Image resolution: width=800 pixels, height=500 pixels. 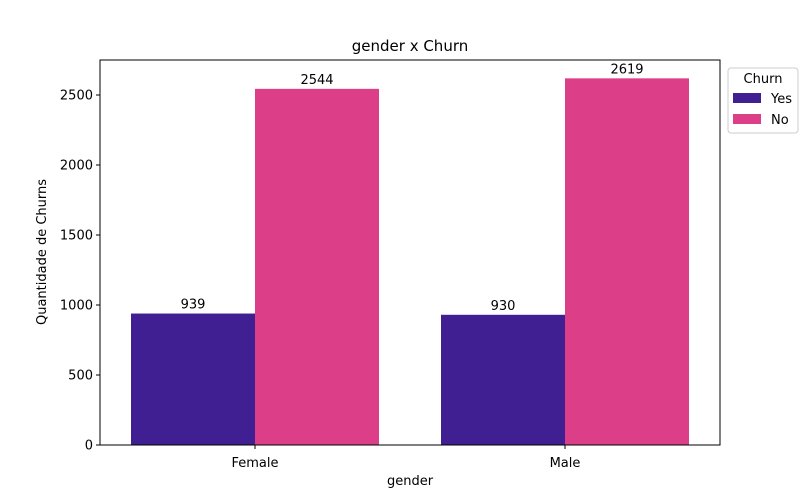 What do you see at coordinates (410, 481) in the screenshot?
I see `x-axis-label: gender` at bounding box center [410, 481].